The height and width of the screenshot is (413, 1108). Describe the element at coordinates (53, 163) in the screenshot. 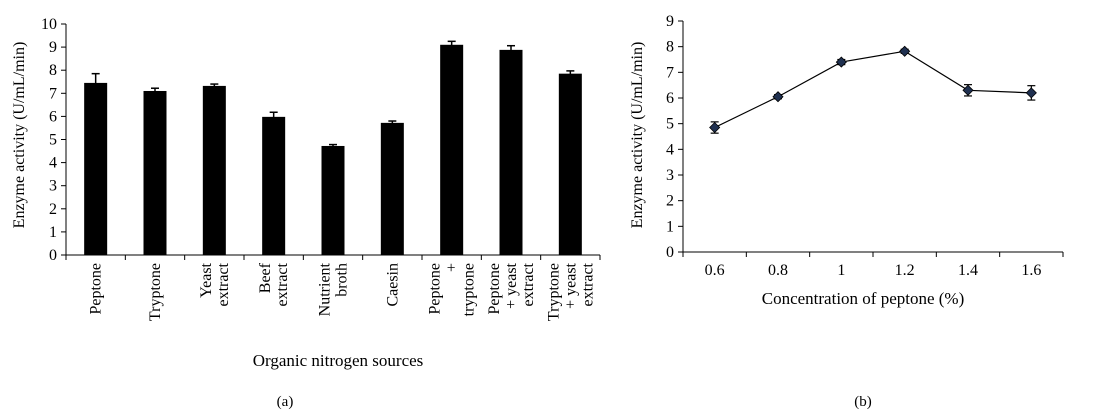

I see `chart-a-ytick-label: 4` at that location.